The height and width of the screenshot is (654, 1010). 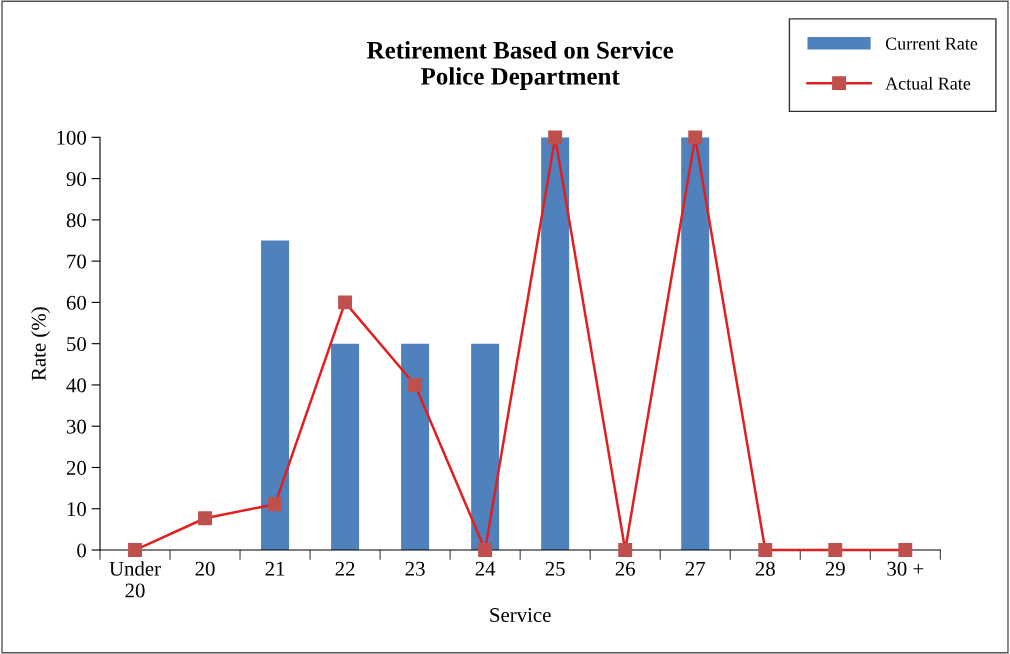 I want to click on y-tick-label: 50, so click(x=76, y=344).